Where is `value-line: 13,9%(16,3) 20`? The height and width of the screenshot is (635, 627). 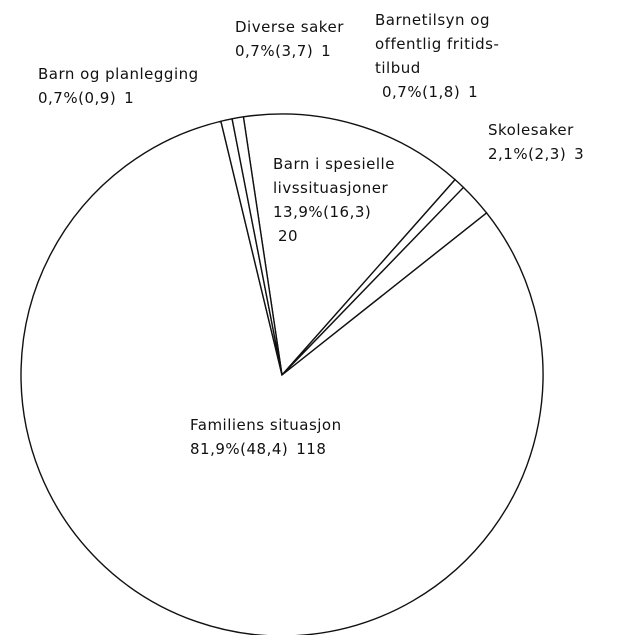
value-line: 13,9%(16,3) 20 is located at coordinates (348, 224).